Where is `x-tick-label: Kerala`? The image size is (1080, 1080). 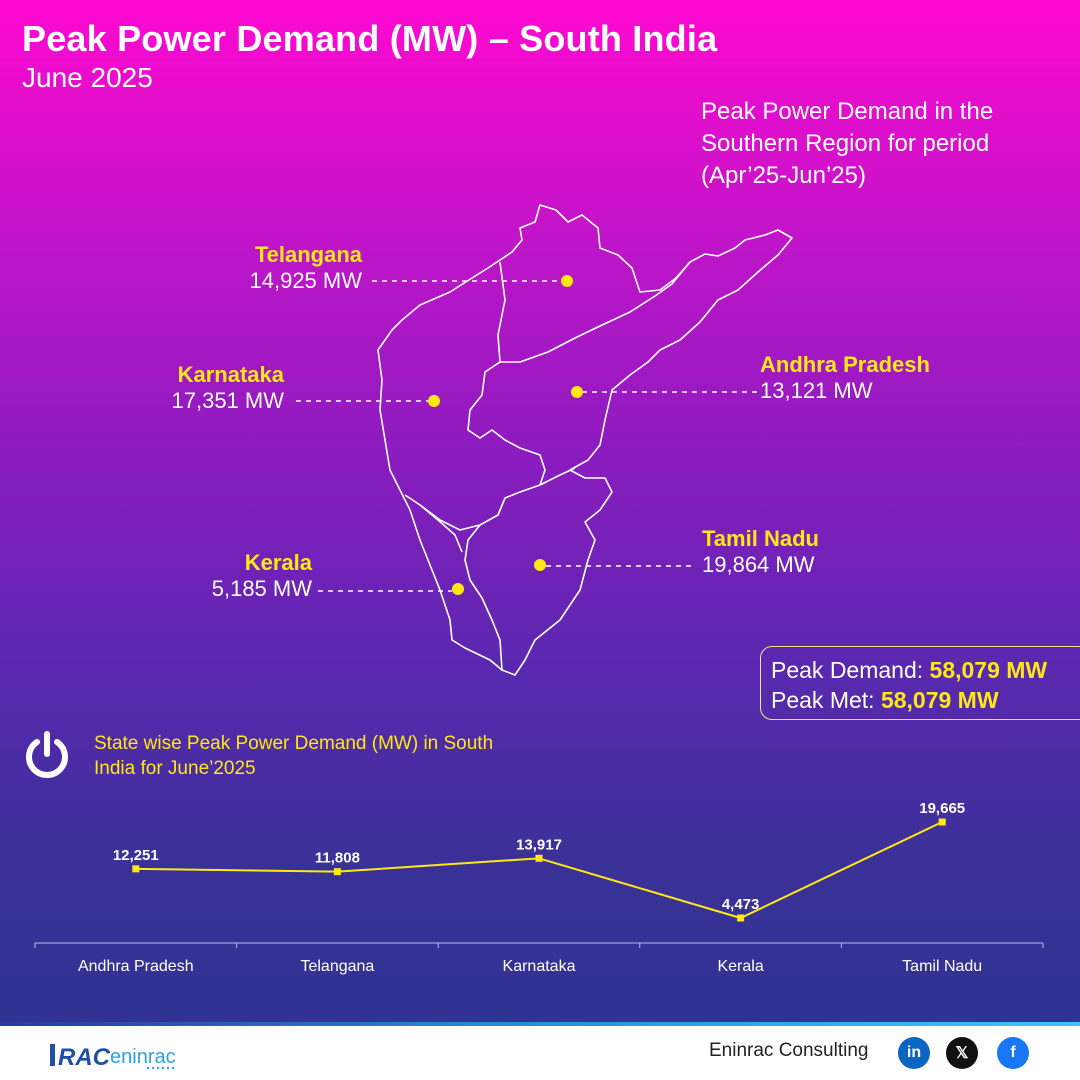 x-tick-label: Kerala is located at coordinates (740, 966).